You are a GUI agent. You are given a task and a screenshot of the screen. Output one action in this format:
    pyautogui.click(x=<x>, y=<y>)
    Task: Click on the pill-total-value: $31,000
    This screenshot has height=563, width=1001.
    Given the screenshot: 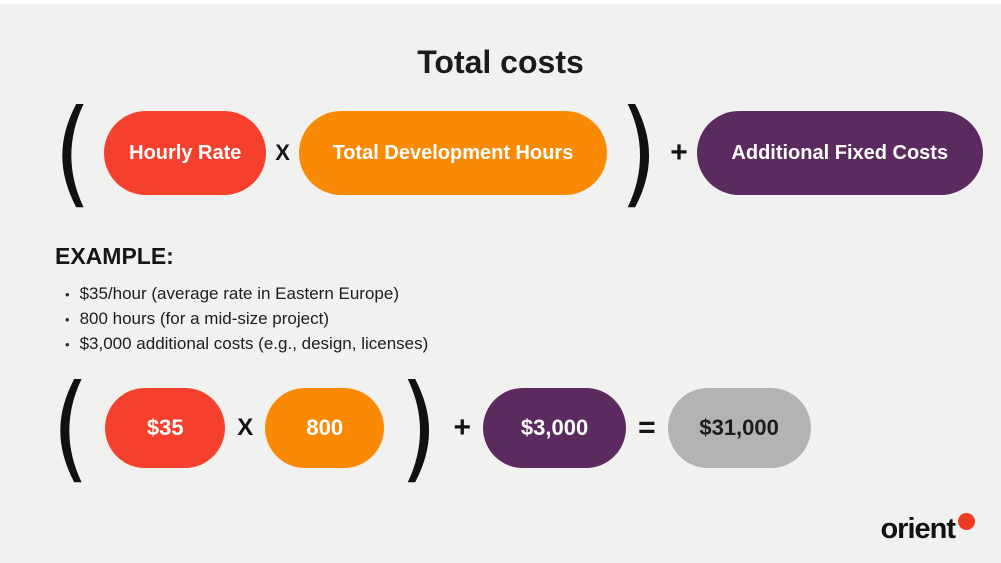 What is the action you would take?
    pyautogui.click(x=739, y=428)
    